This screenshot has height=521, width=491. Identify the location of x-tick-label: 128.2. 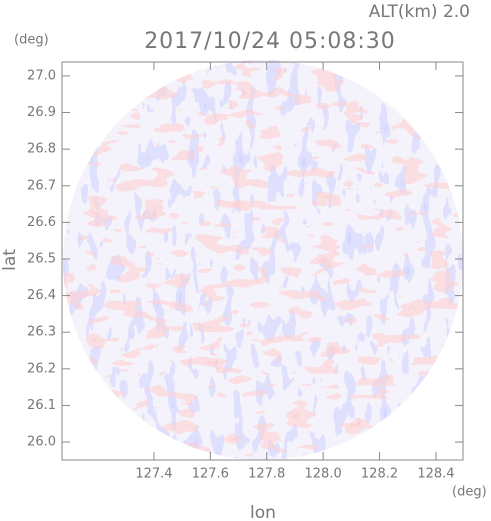
(379, 474).